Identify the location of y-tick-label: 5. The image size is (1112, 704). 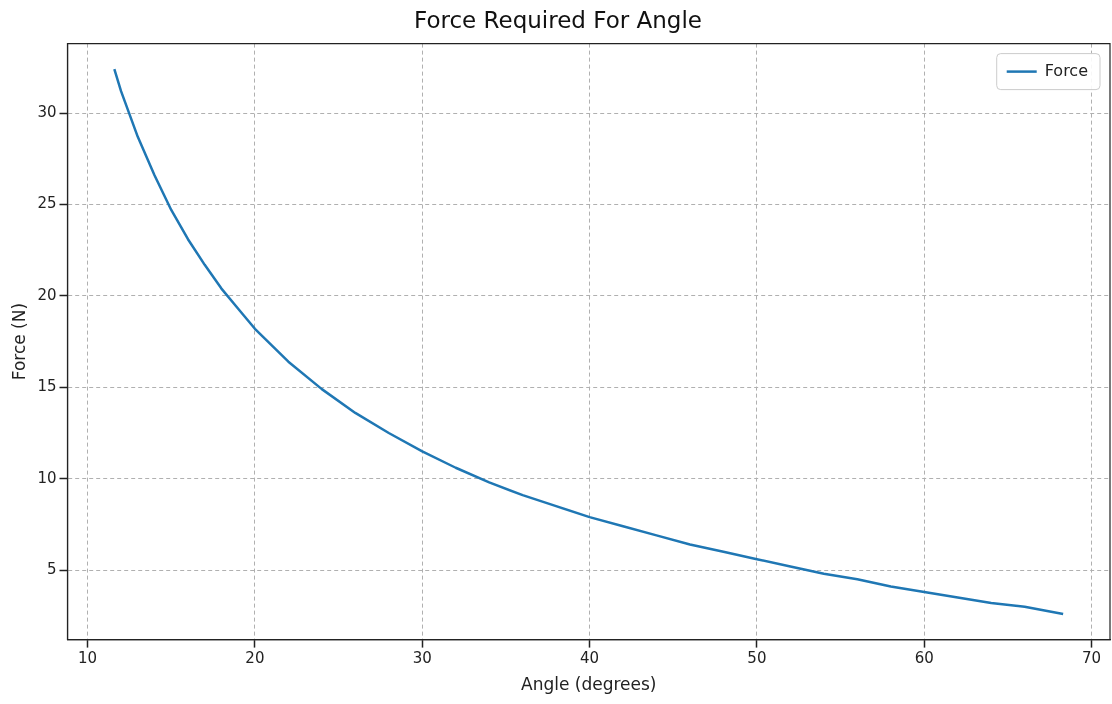
(51, 569).